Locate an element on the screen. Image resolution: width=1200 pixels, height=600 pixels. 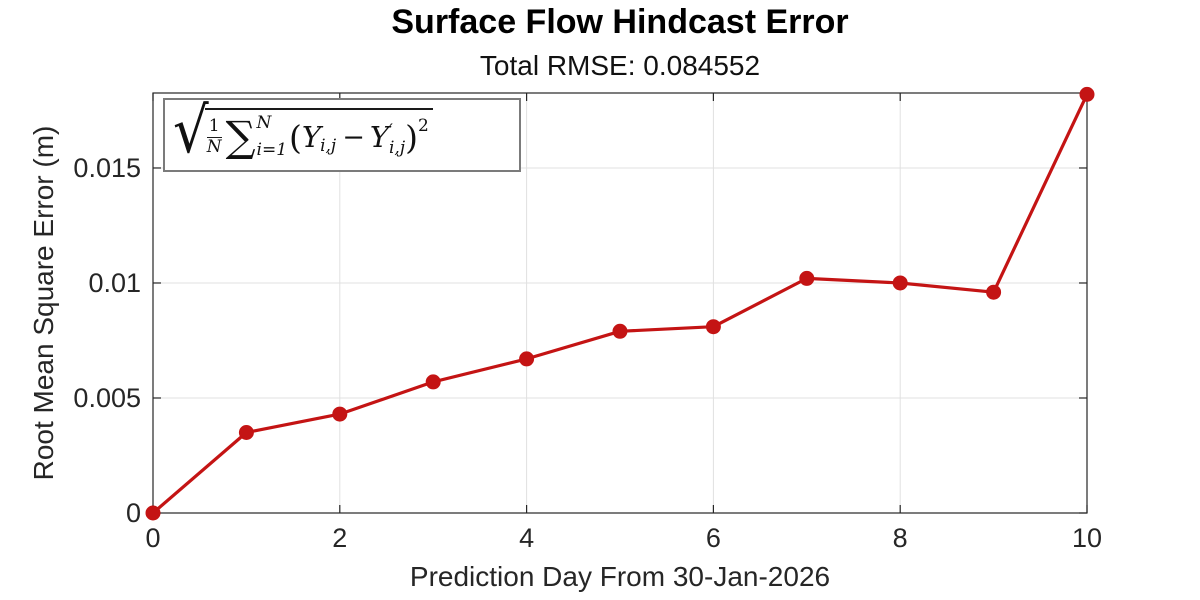
close-paren: ) is located at coordinates (411, 137).